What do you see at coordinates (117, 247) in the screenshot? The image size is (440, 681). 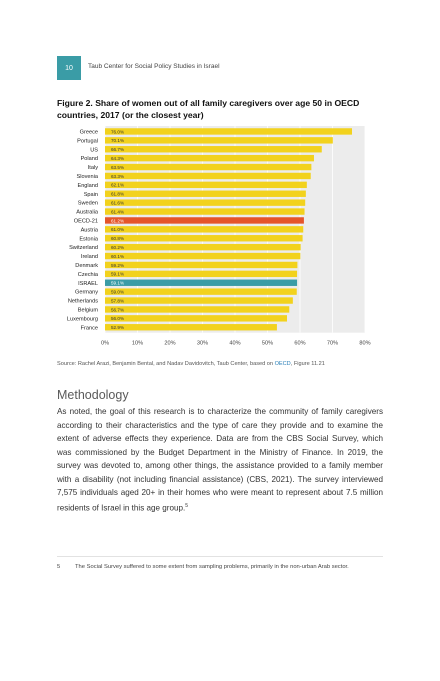 I see `data-label: 60.2%` at bounding box center [117, 247].